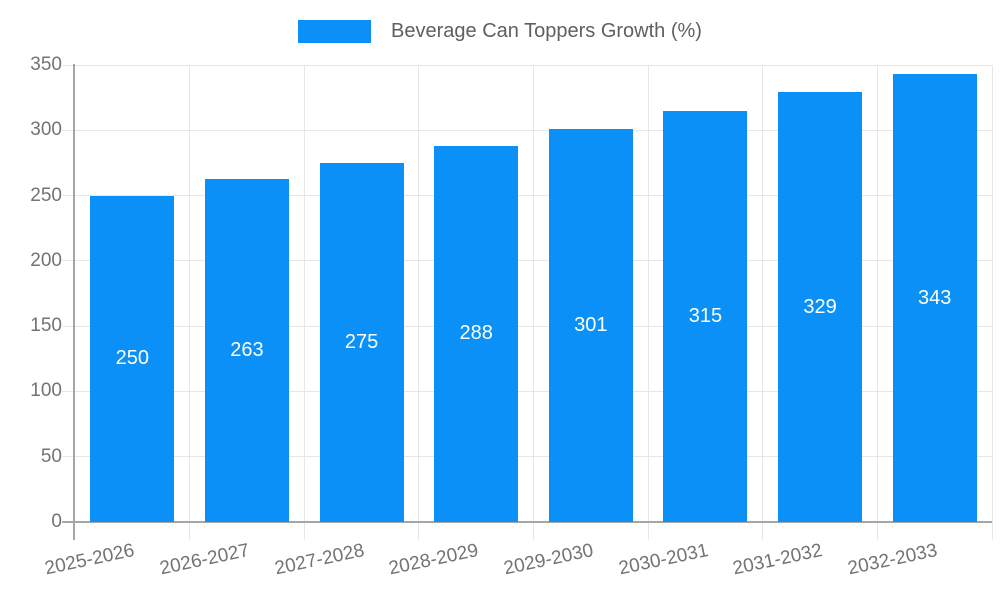 This screenshot has height=600, width=1000. Describe the element at coordinates (46, 326) in the screenshot. I see `y-axis-tick-label: 150` at that location.